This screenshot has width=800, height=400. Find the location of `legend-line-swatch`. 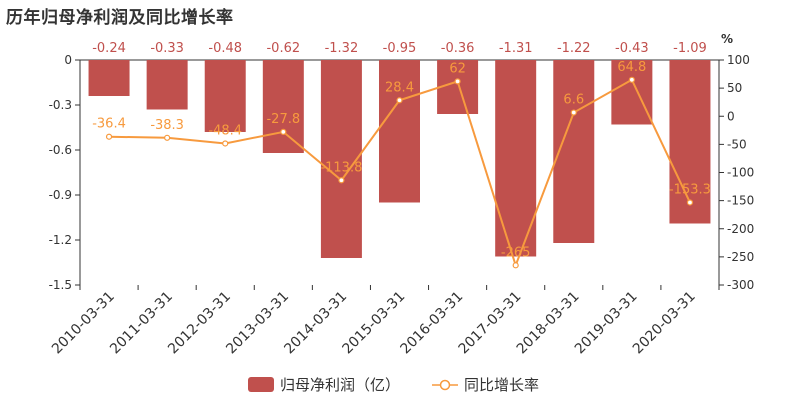

legend-line-swatch is located at coordinates (445, 385).